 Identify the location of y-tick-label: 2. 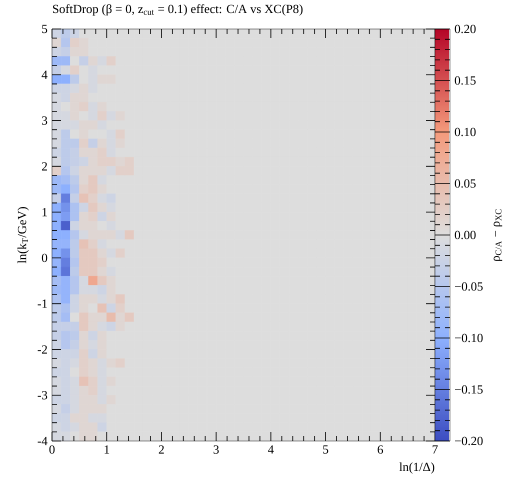
(44, 166).